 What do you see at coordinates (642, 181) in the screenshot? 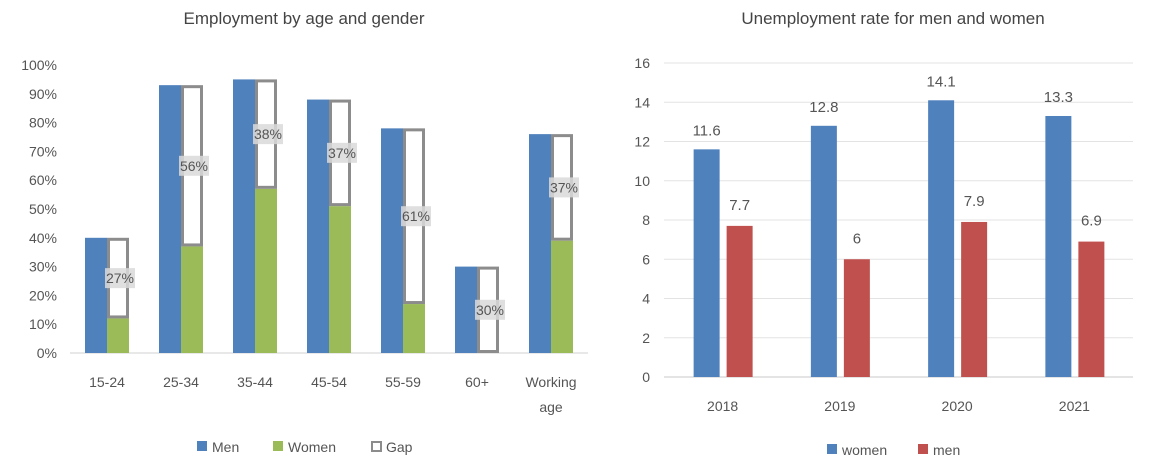
I see `y-tick-label: 10` at bounding box center [642, 181].